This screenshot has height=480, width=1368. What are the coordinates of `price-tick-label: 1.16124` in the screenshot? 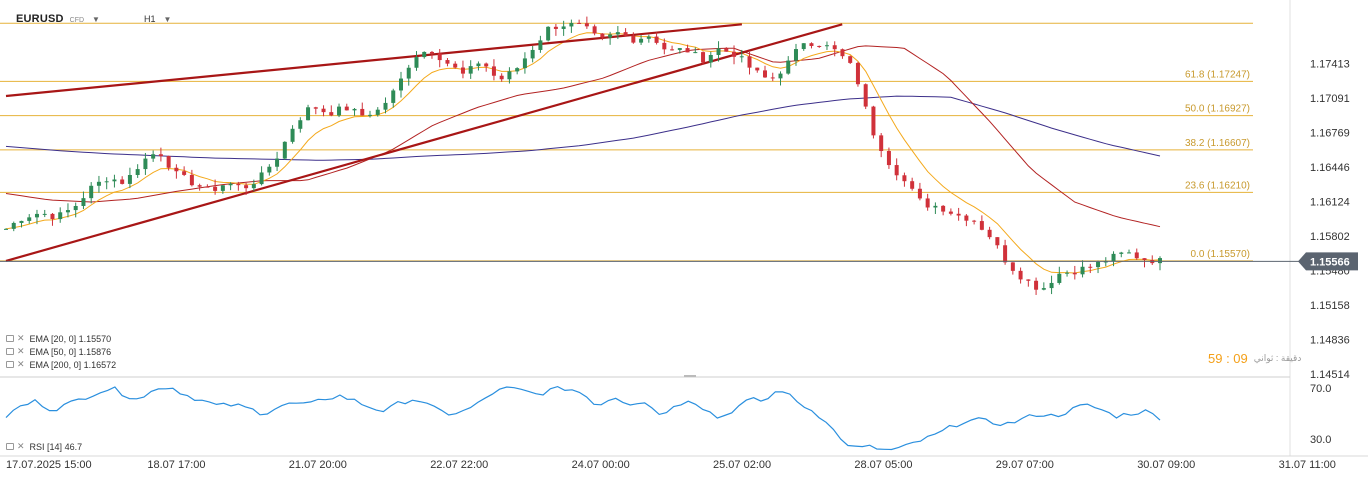 It's located at (1330, 203).